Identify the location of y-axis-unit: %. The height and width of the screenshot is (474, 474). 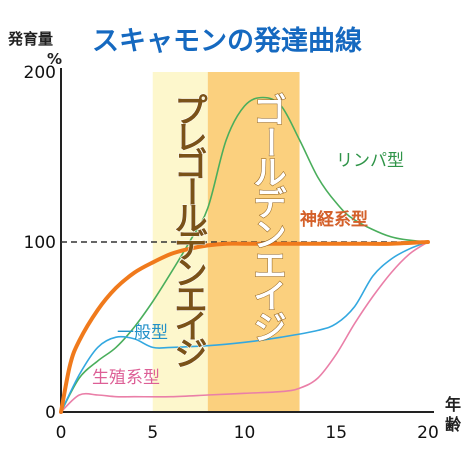
(54, 59).